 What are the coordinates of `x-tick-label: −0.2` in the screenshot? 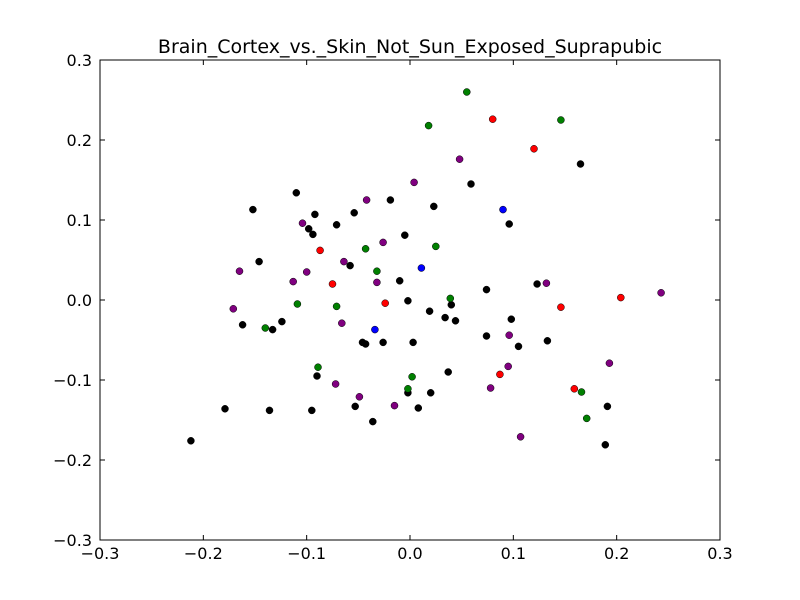 It's located at (203, 553).